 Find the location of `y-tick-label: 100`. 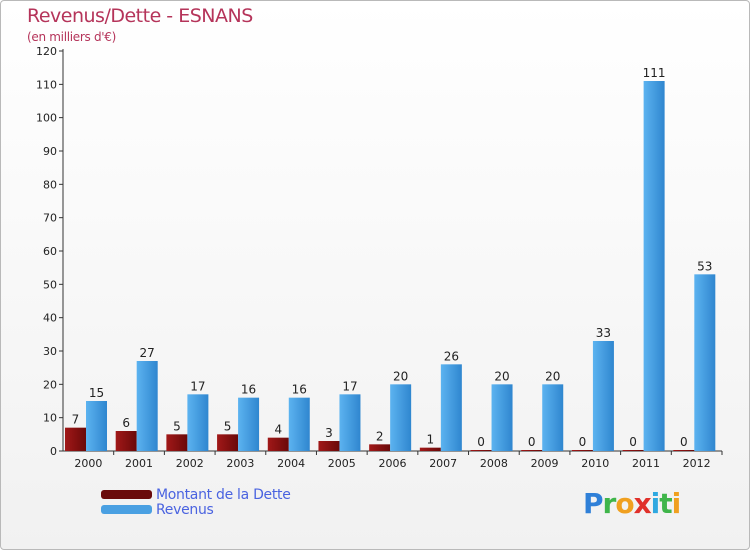

y-tick-label: 100 is located at coordinates (46, 118).